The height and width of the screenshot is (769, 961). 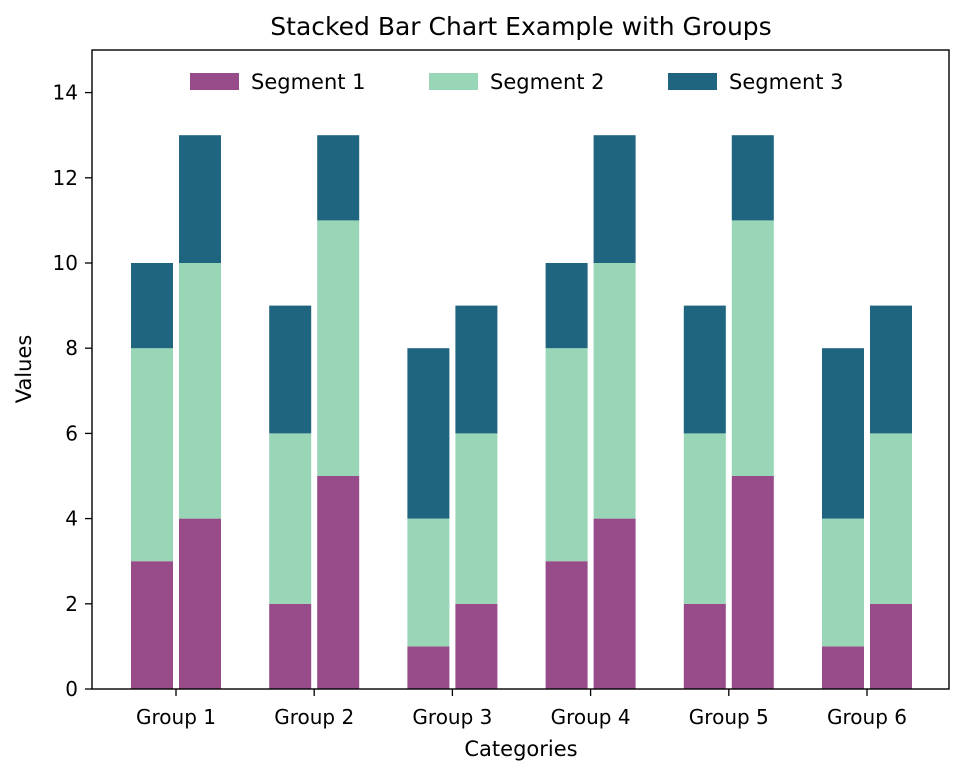 I want to click on bar-g1-b2-s1, so click(x=200, y=603).